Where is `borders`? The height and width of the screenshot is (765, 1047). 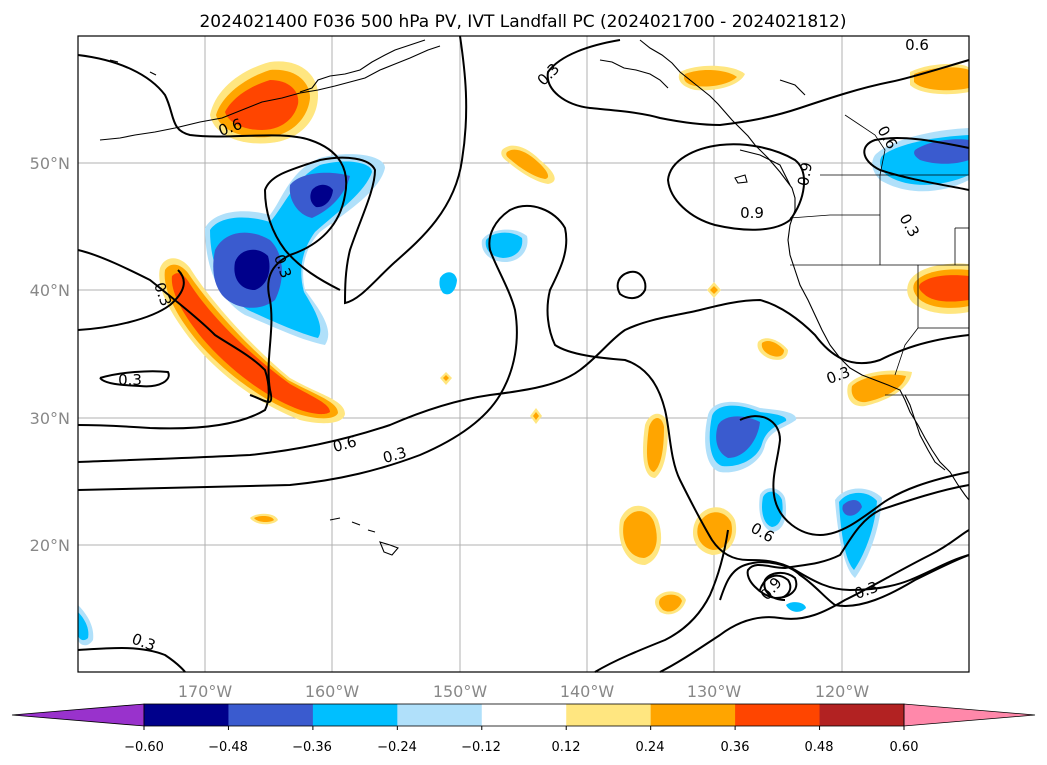
borders is located at coordinates (879, 255).